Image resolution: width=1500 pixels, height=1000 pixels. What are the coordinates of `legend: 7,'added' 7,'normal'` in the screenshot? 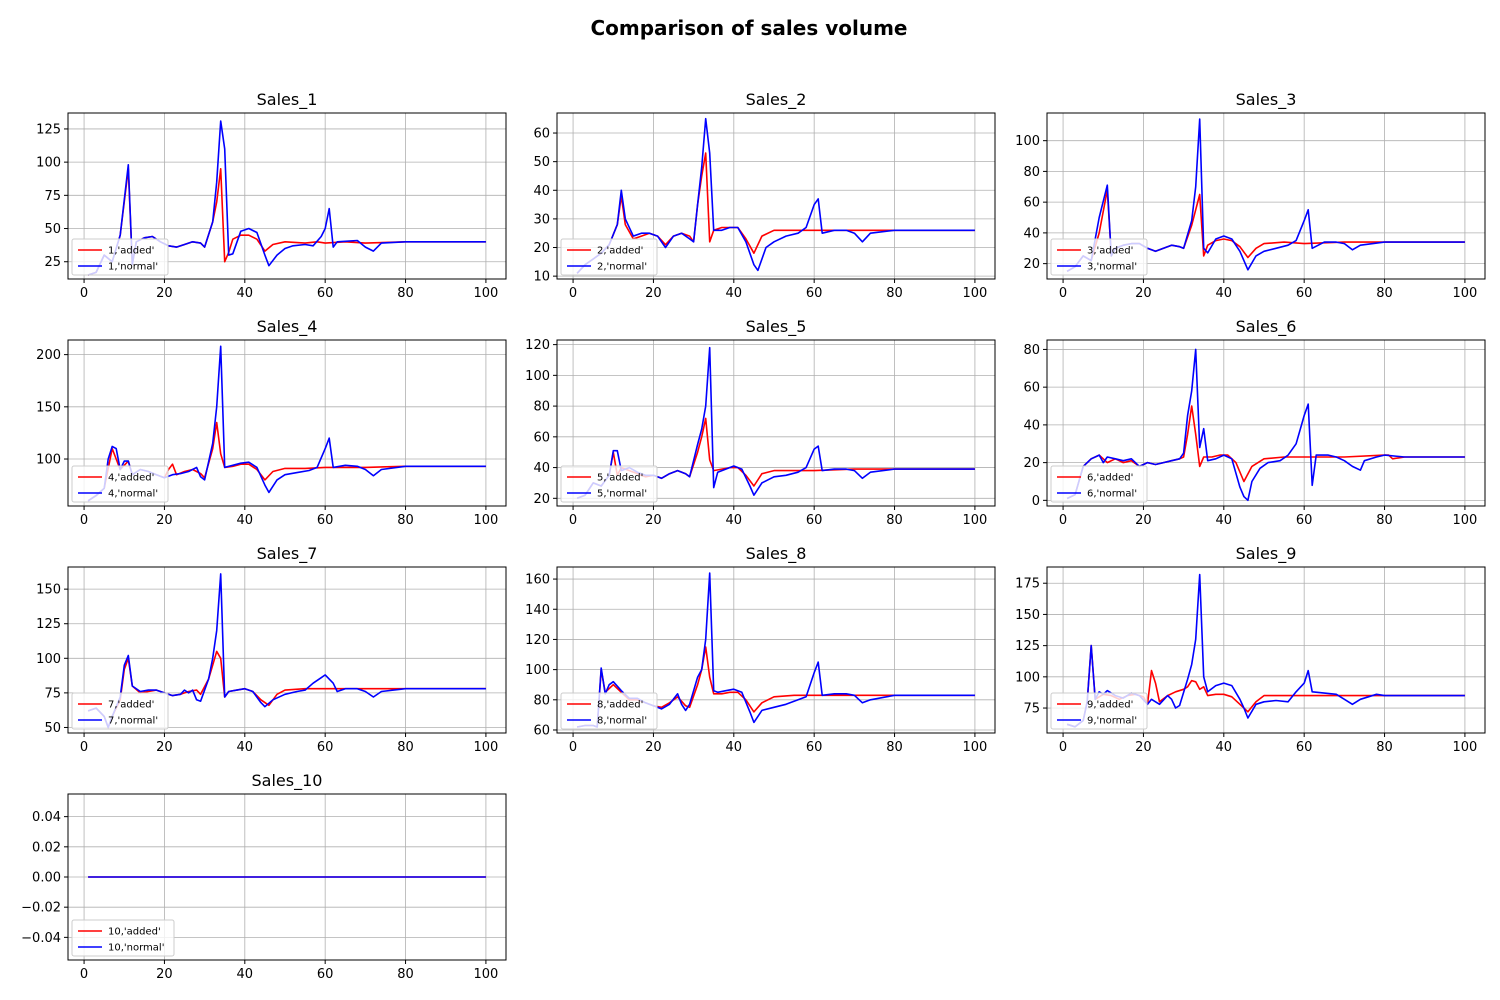 It's located at (120, 711).